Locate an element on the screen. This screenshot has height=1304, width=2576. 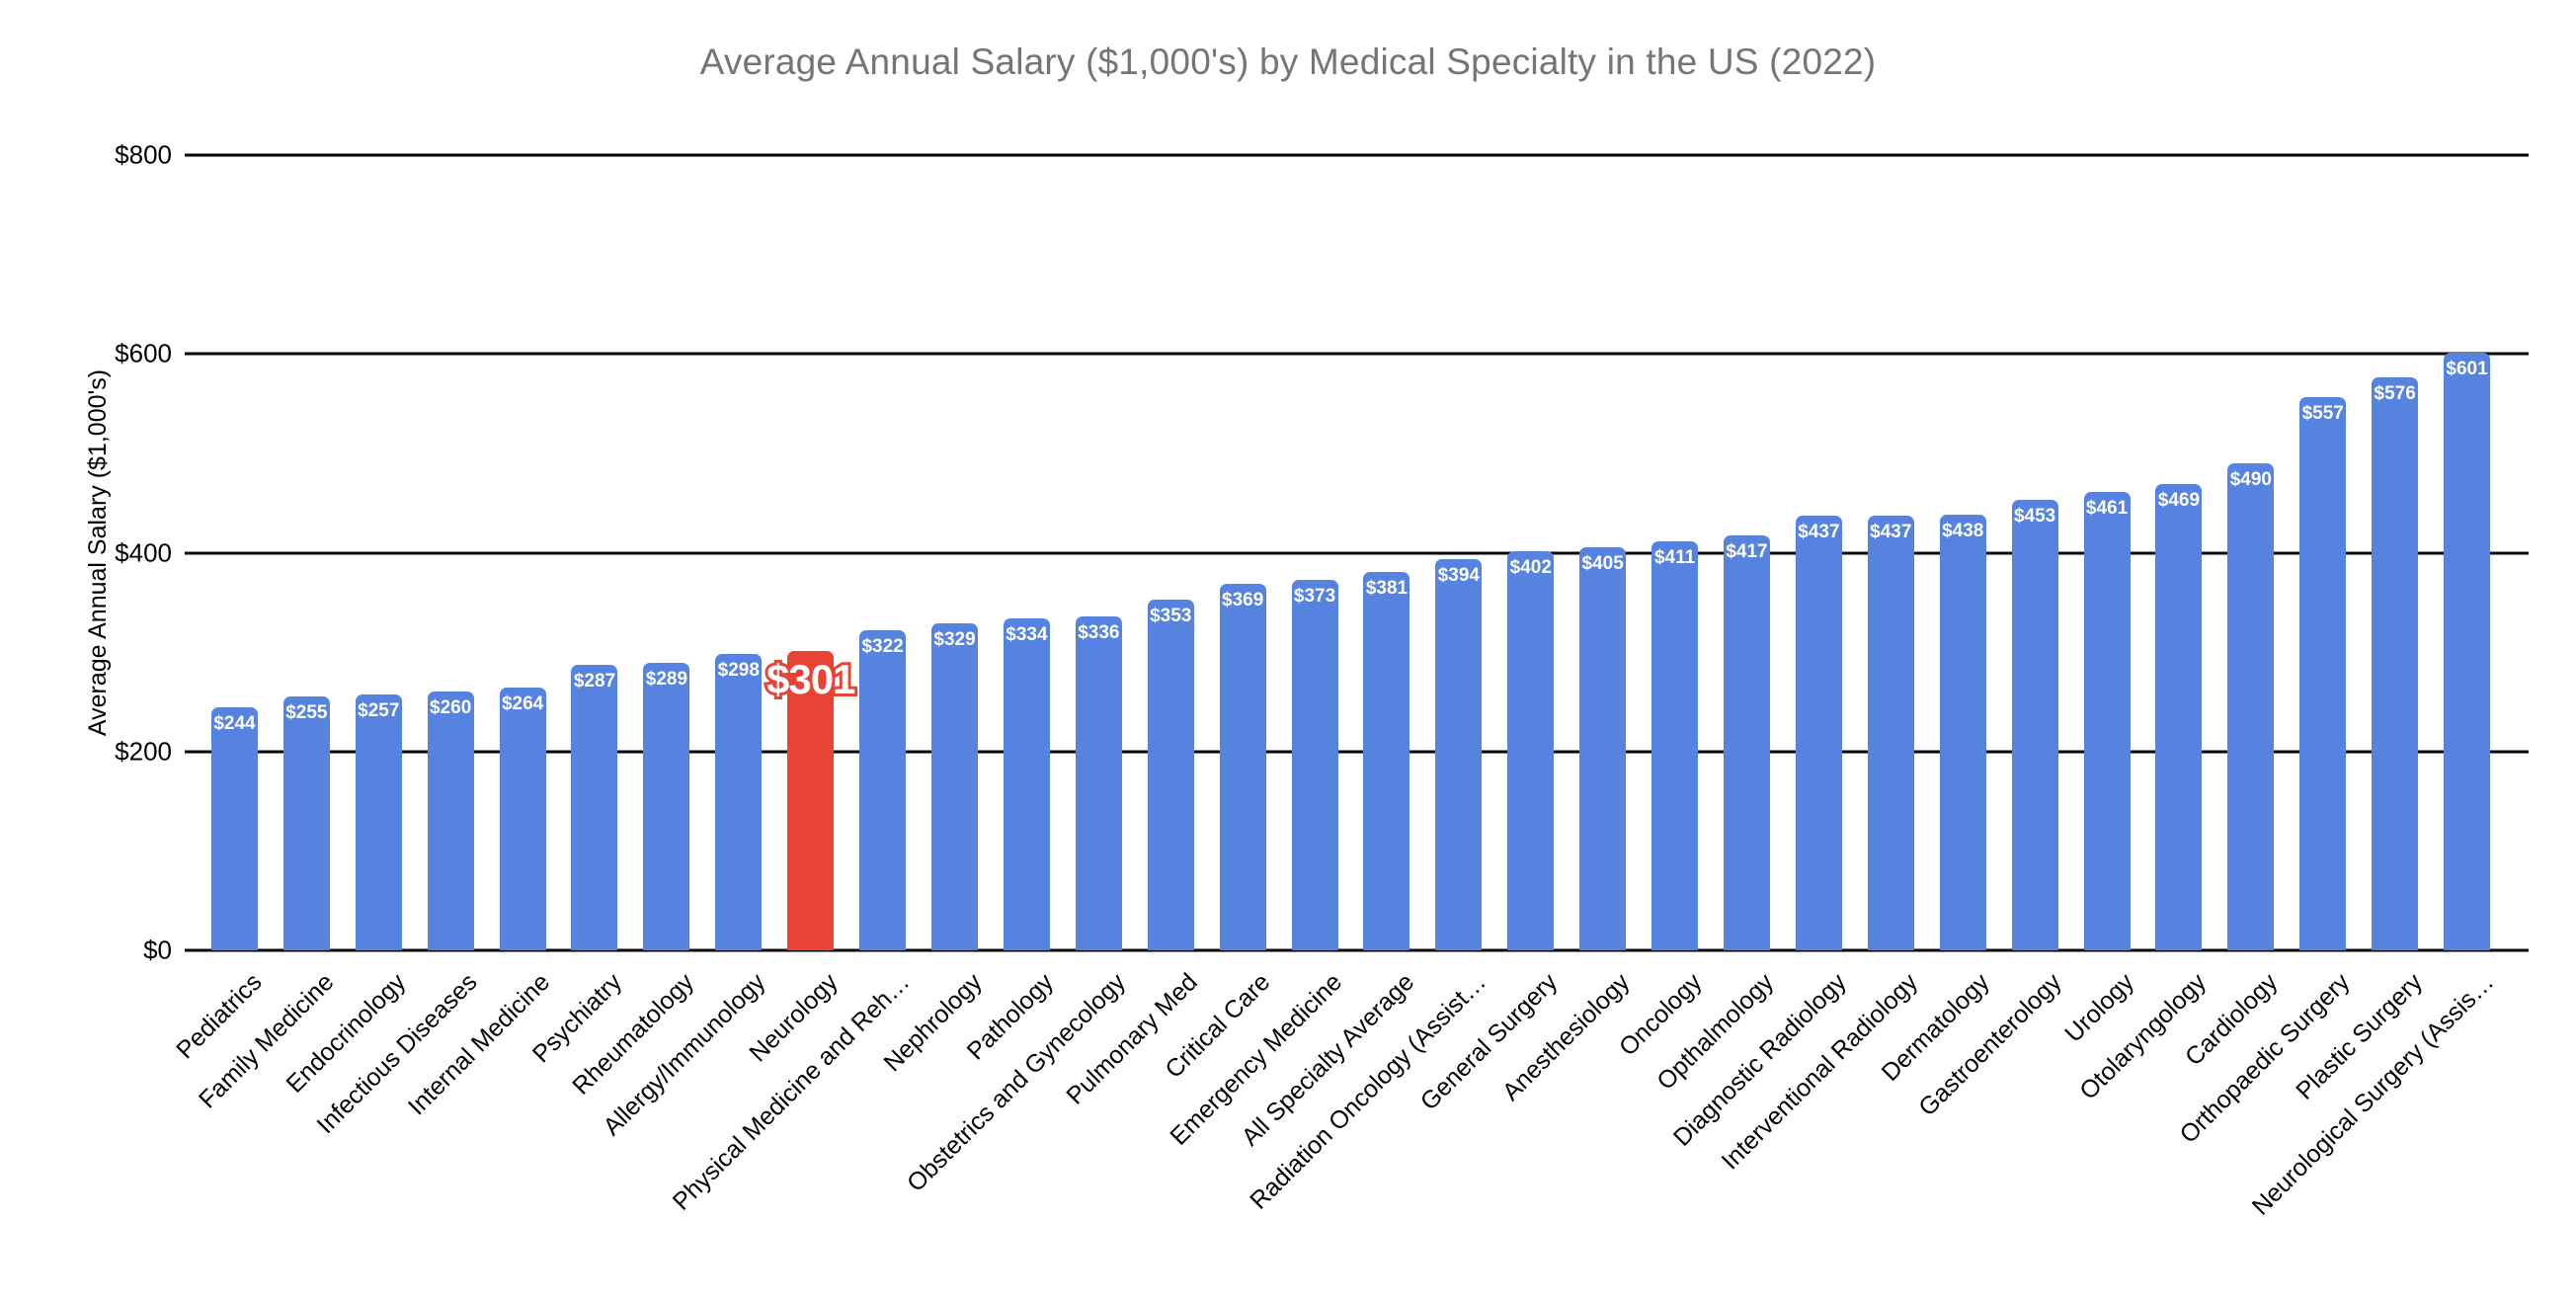
bar: $255 is located at coordinates (306, 823).